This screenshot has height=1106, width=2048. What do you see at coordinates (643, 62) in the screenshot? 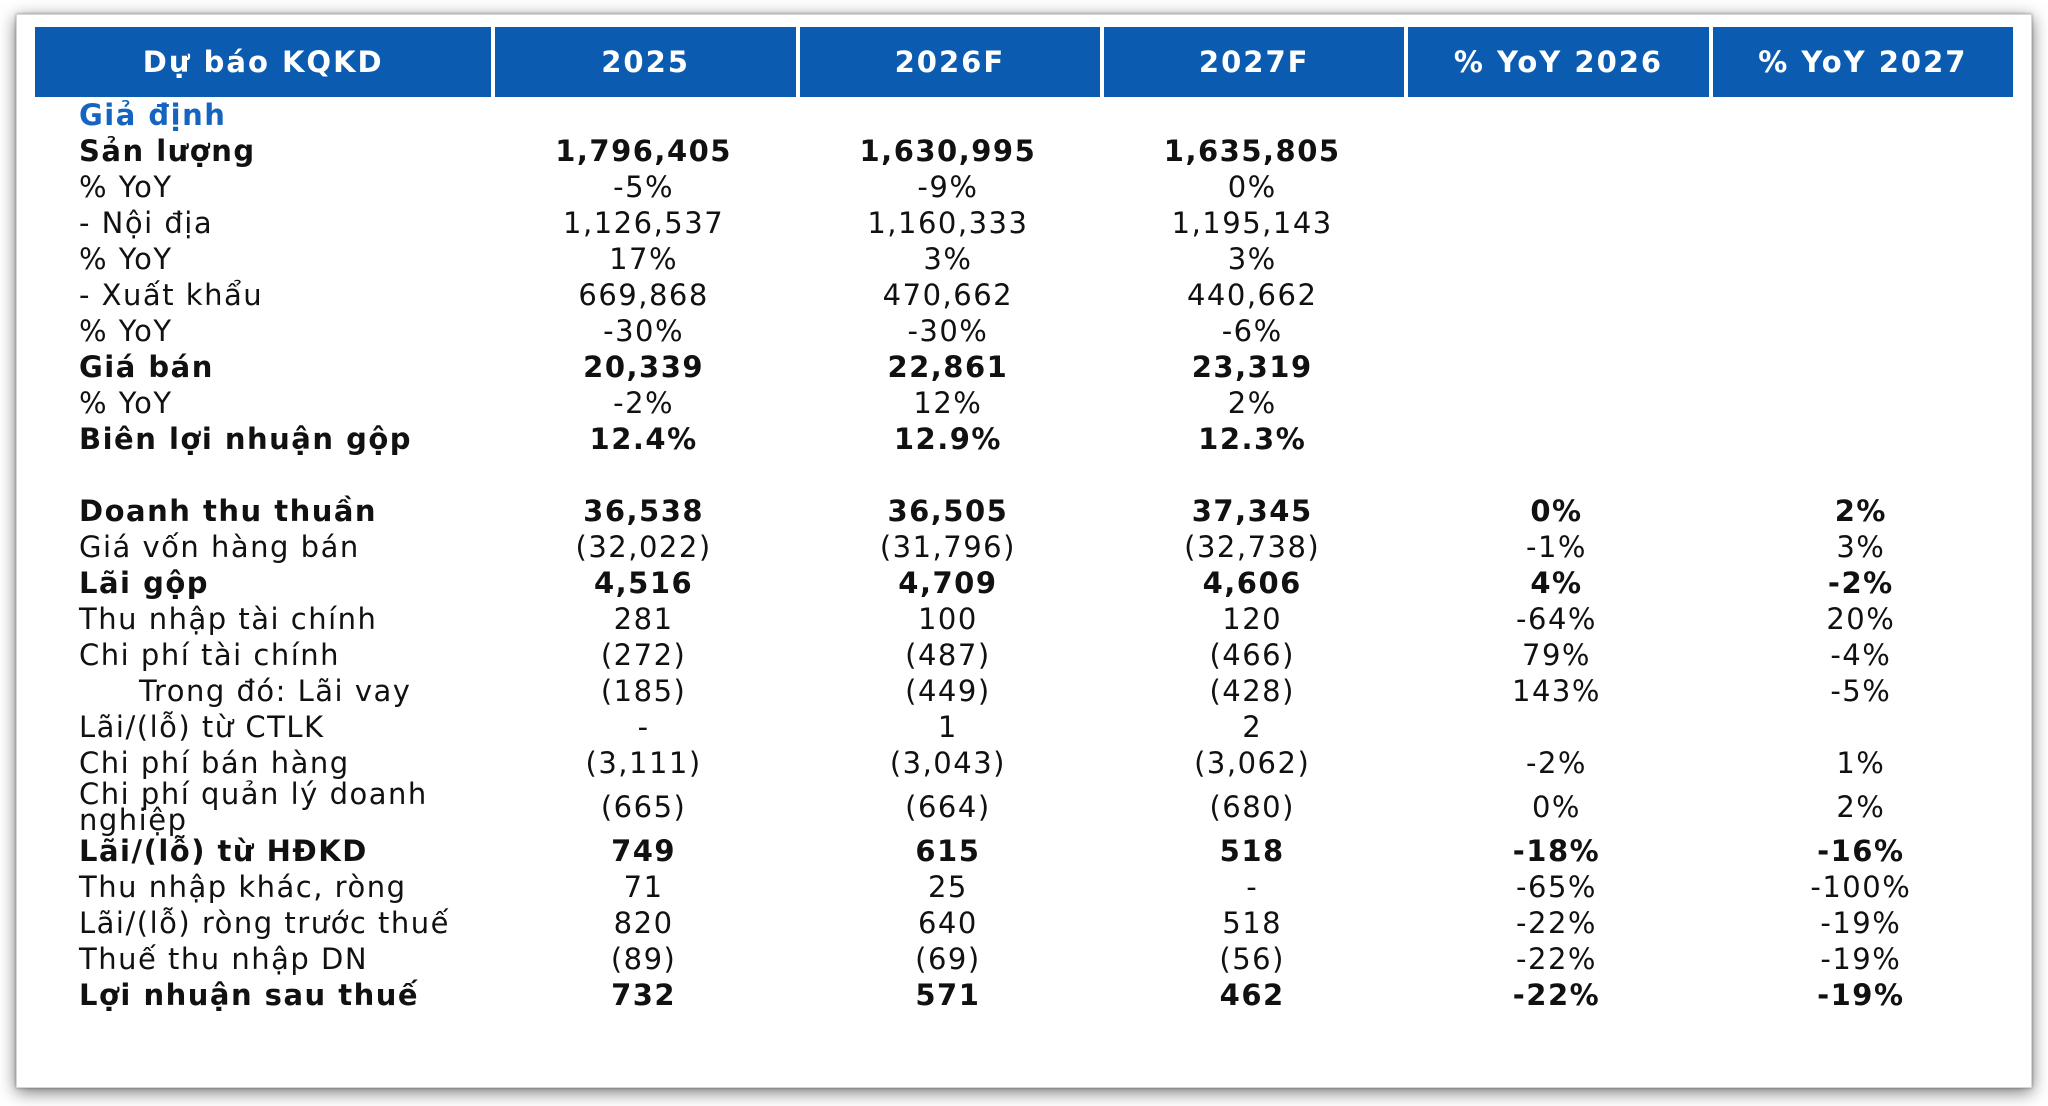
I see `column-header: 2025` at bounding box center [643, 62].